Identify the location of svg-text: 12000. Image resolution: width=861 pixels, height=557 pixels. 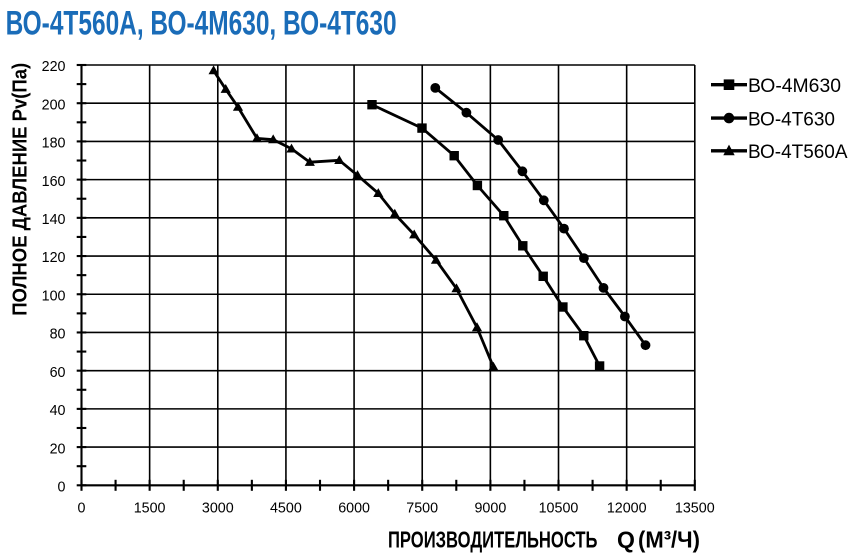
(627, 509).